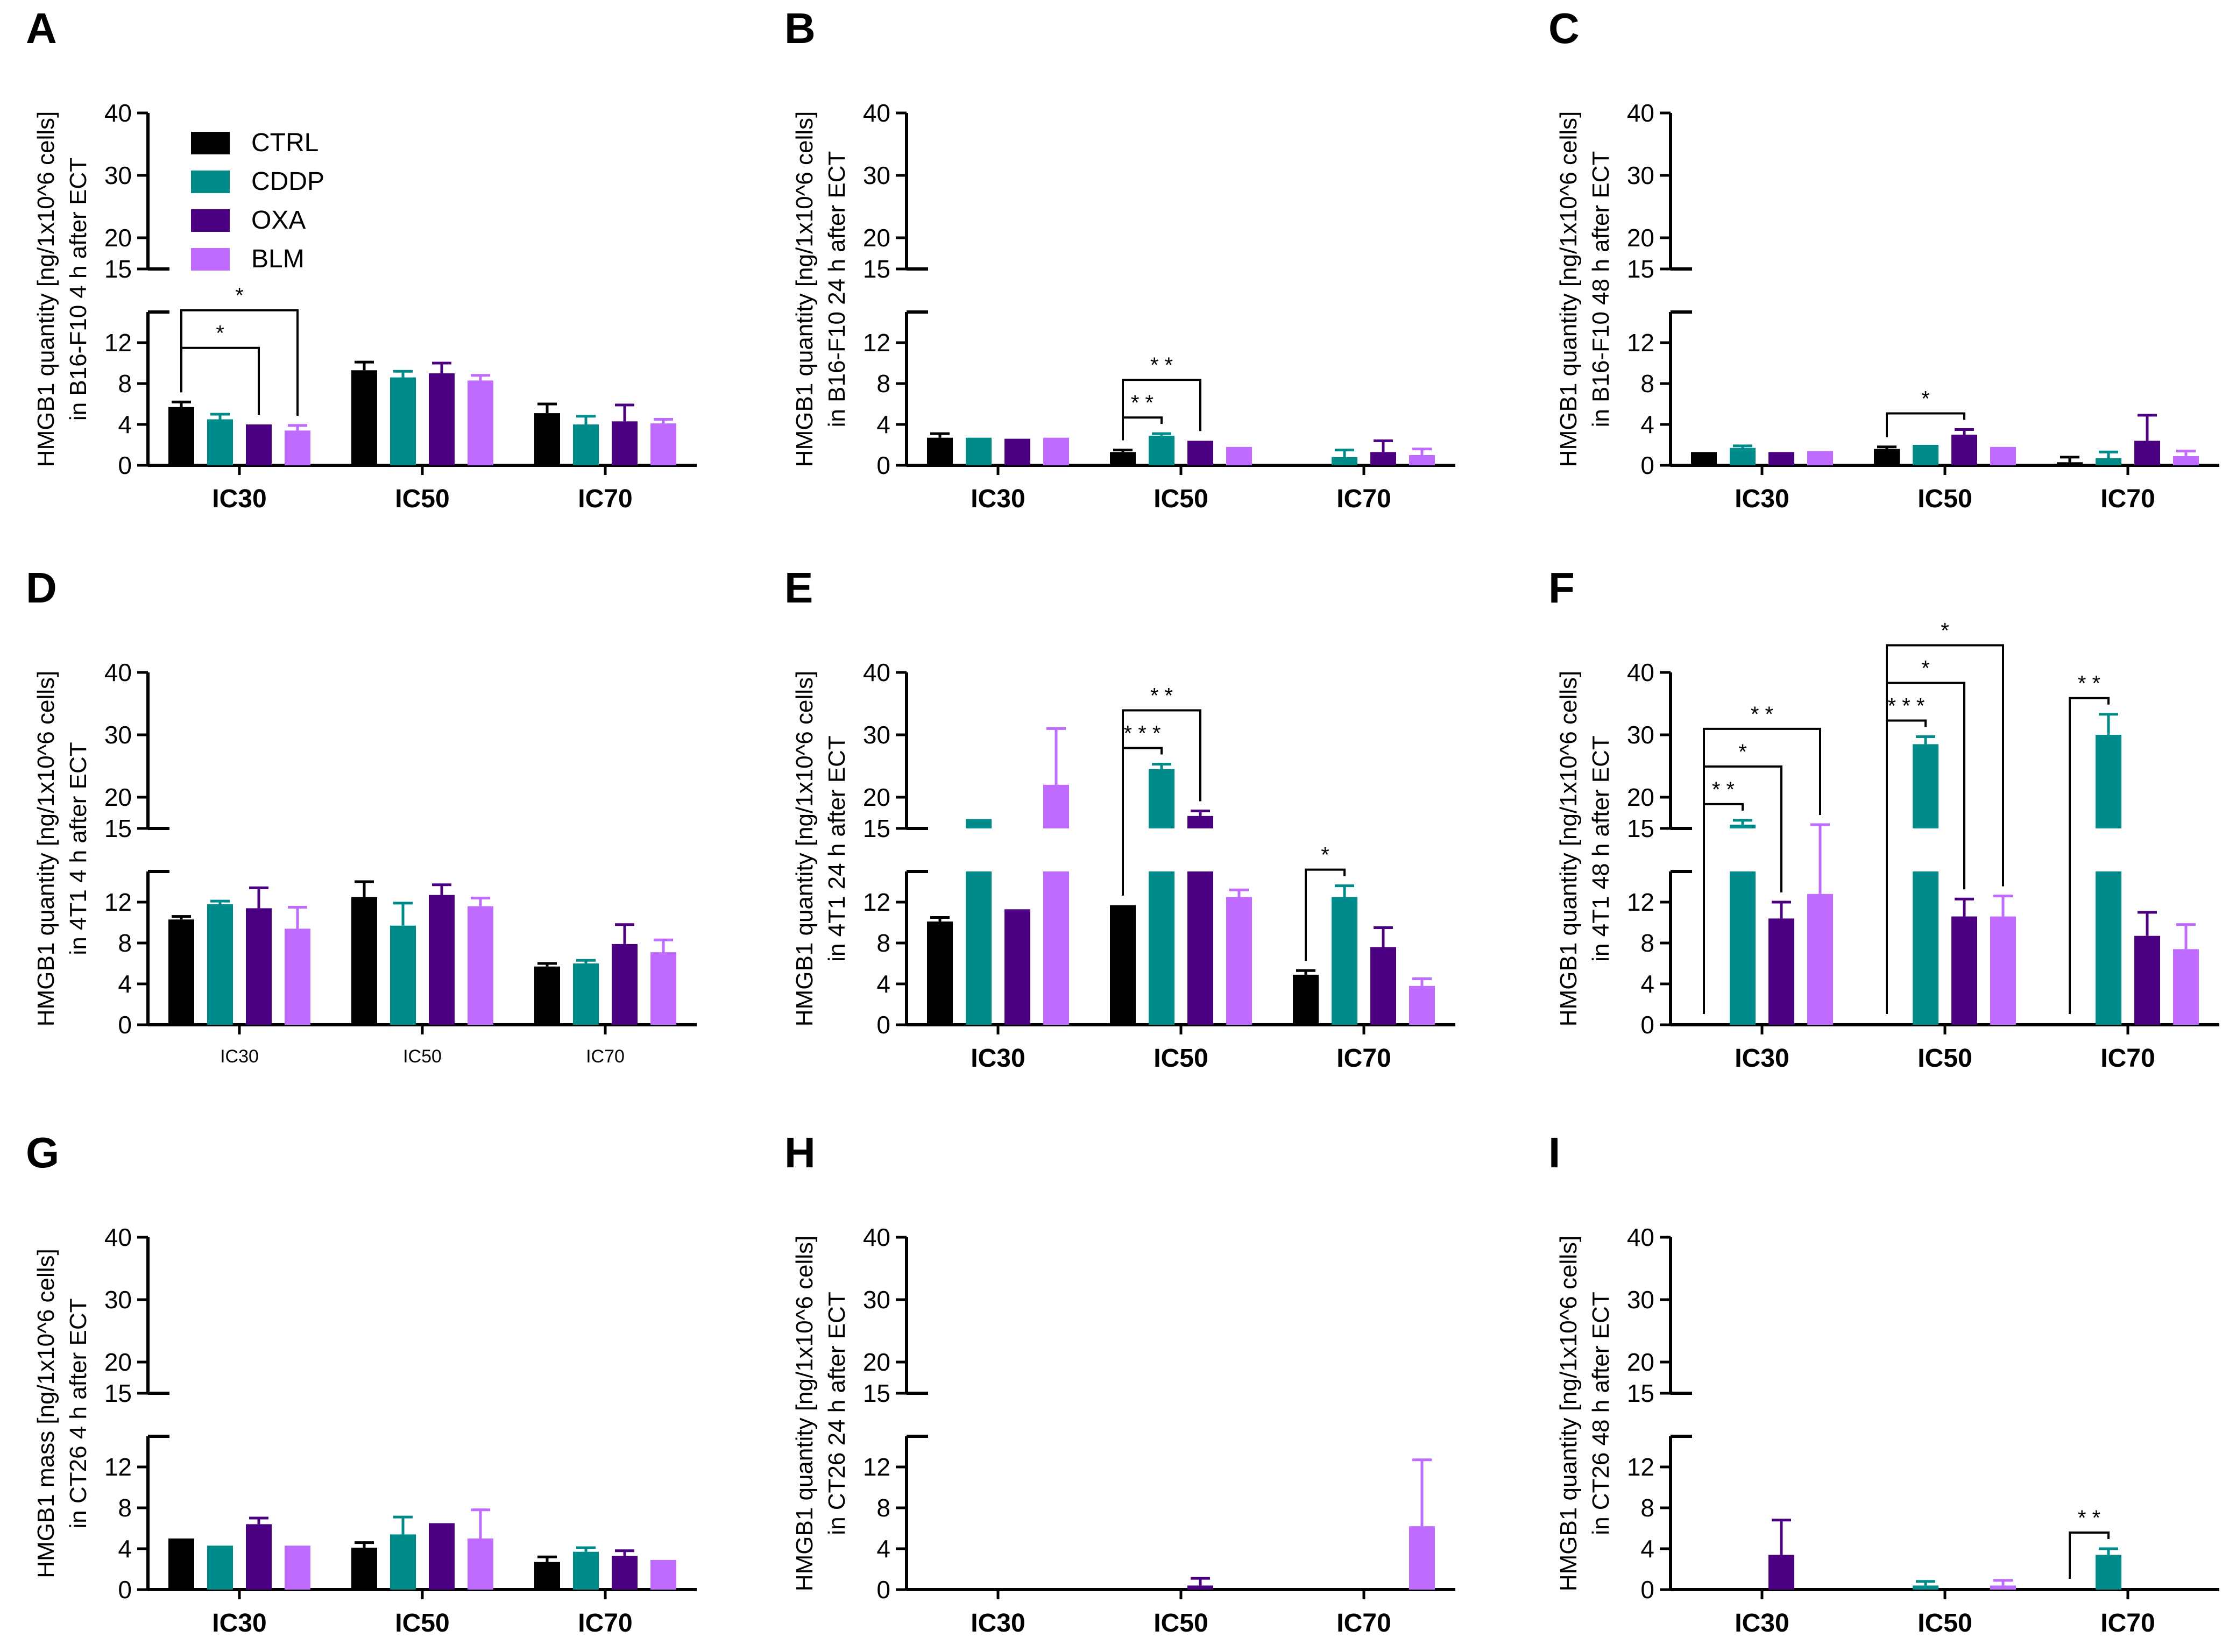 Image resolution: width=2222 pixels, height=1652 pixels. Describe the element at coordinates (1181, 499) in the screenshot. I see `x-tick-label-b-1: IC50` at that location.